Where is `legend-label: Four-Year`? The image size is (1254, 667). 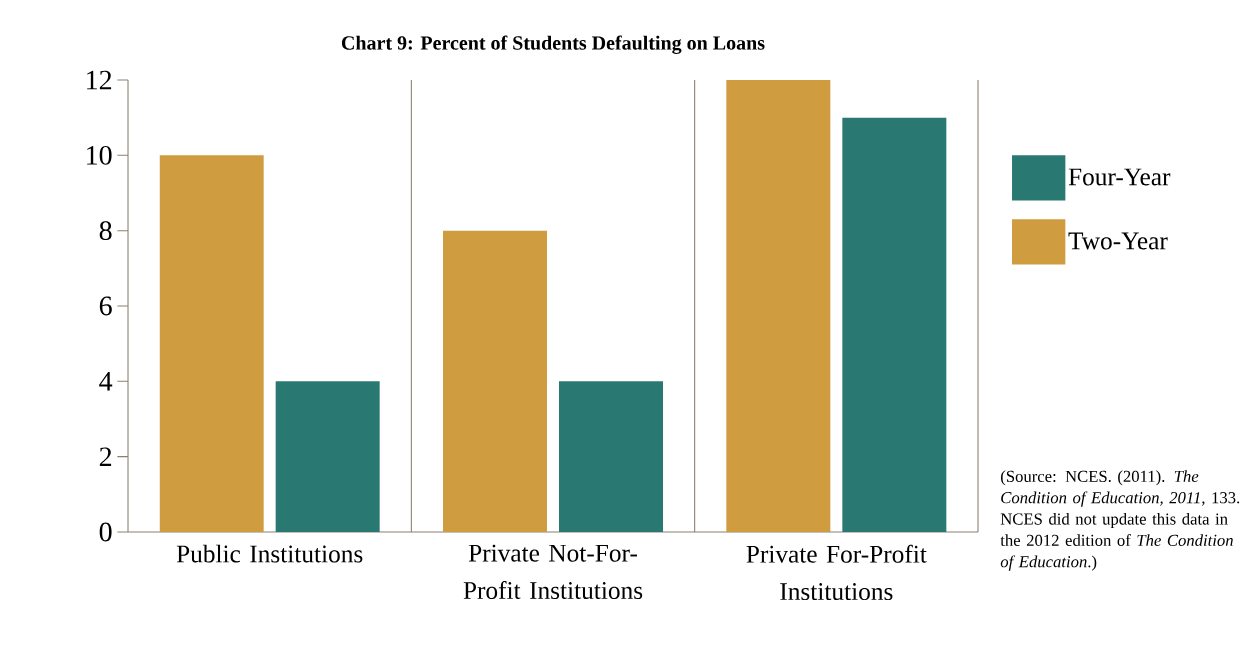
legend-label: Four-Year is located at coordinates (1119, 177).